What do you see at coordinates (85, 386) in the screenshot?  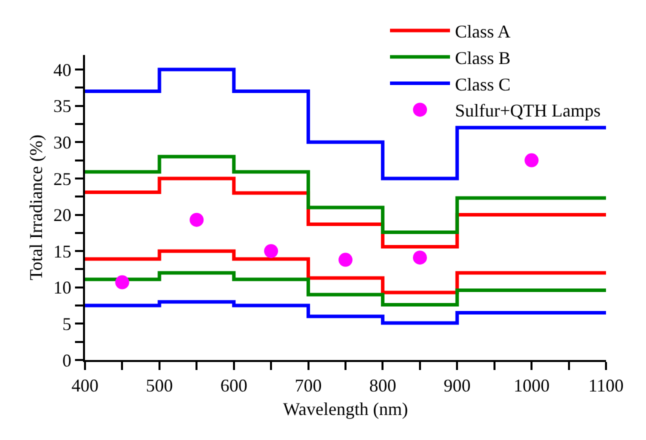 I see `x-tick-label: 400` at bounding box center [85, 386].